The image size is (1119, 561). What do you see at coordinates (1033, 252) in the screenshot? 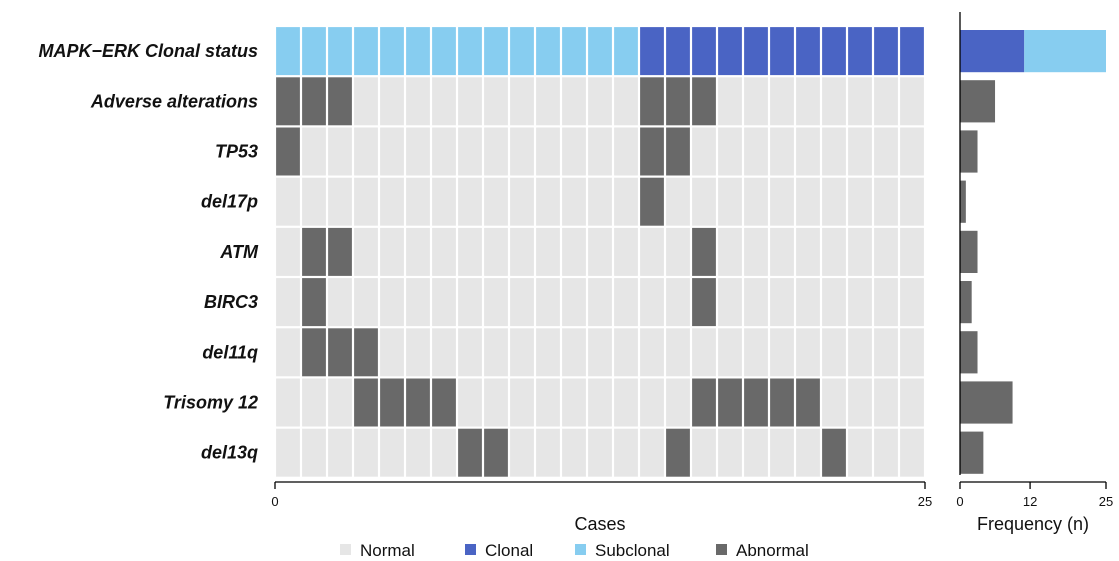
I see `frequency-bars` at bounding box center [1033, 252].